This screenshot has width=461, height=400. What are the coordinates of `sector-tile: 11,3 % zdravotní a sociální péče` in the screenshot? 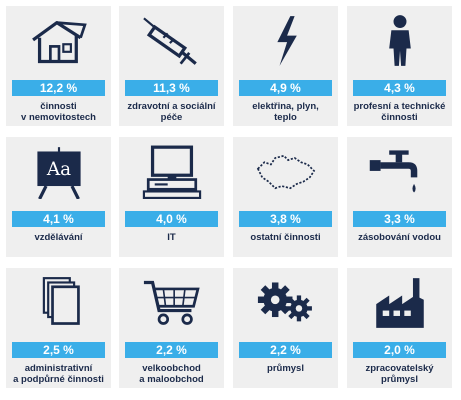 It's located at (171, 66).